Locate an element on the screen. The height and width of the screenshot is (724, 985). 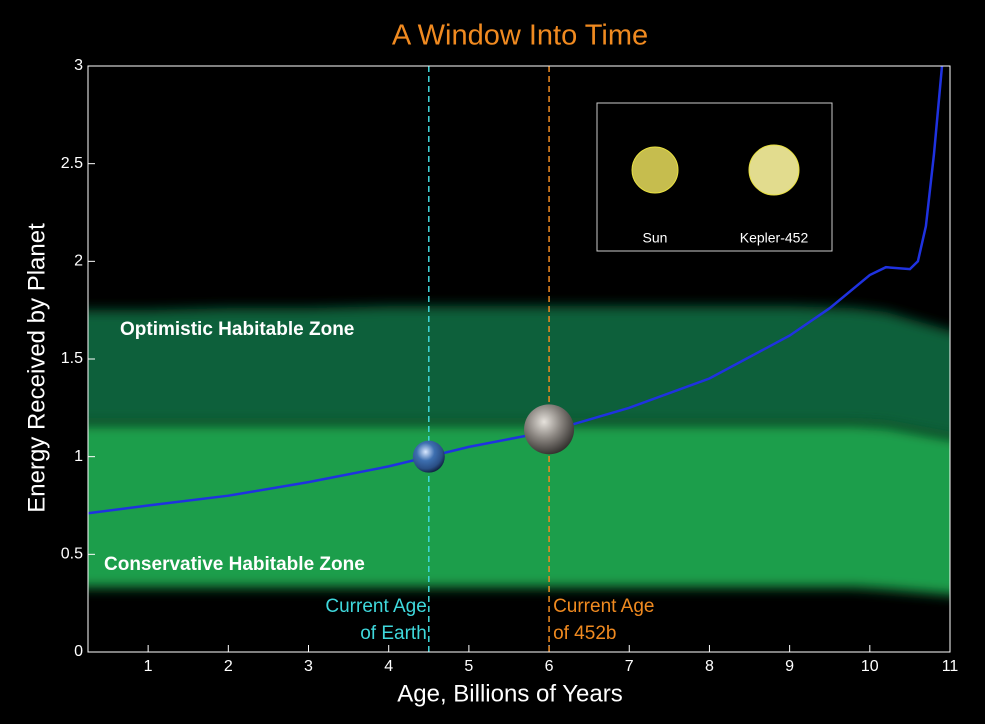
x-tick-label: 3 is located at coordinates (308, 666).